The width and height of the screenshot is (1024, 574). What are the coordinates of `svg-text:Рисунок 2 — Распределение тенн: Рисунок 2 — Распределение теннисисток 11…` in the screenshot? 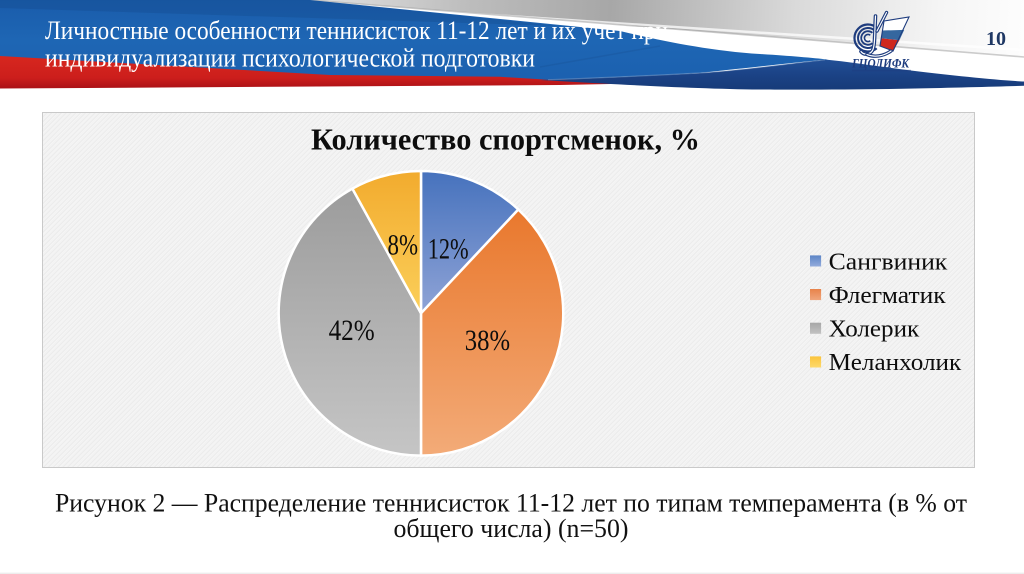 It's located at (511, 503).